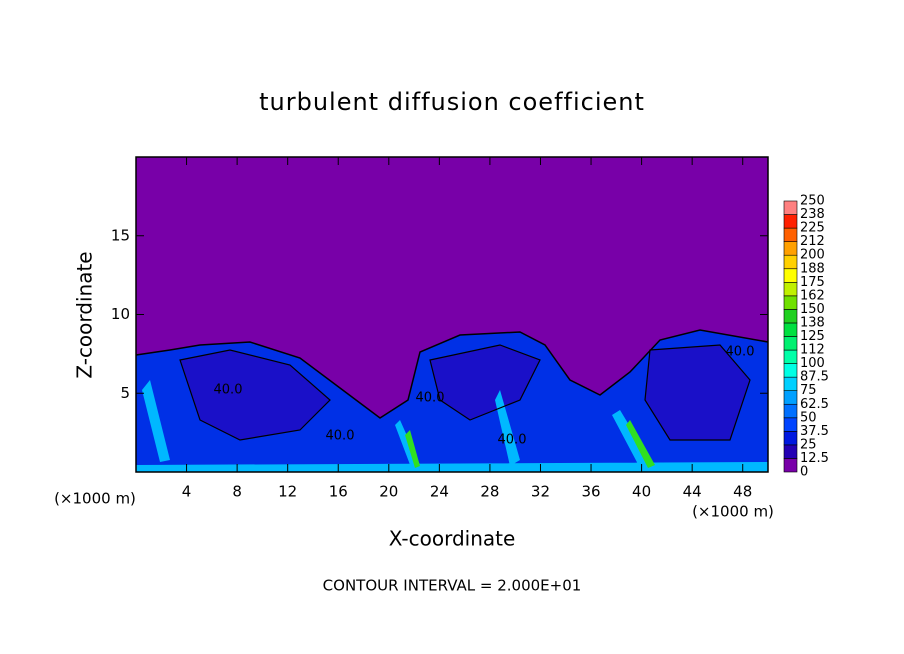 The width and height of the screenshot is (904, 654). Describe the element at coordinates (814, 377) in the screenshot. I see `colorbar-label: 87.5` at that location.